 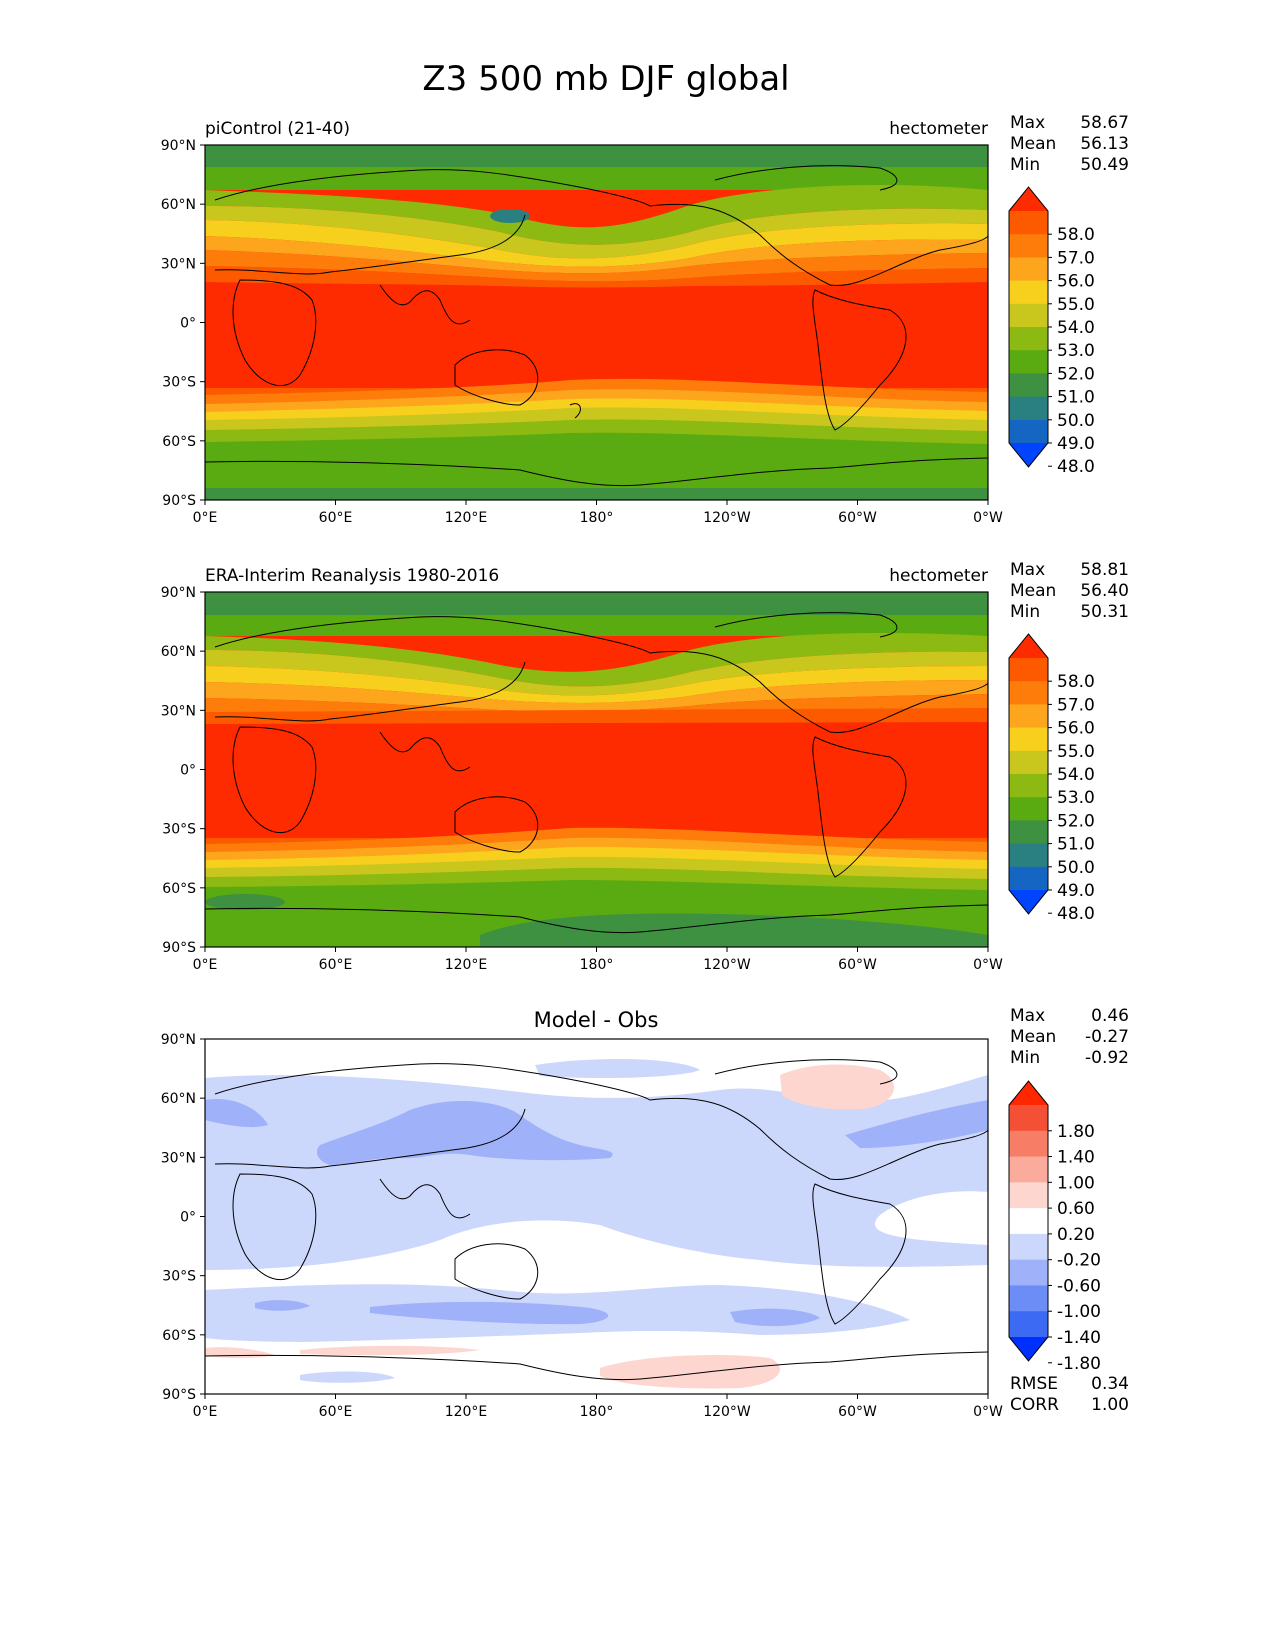 What do you see at coordinates (605, 79) in the screenshot?
I see `figure-title: Z3 500 mb DJF global` at bounding box center [605, 79].